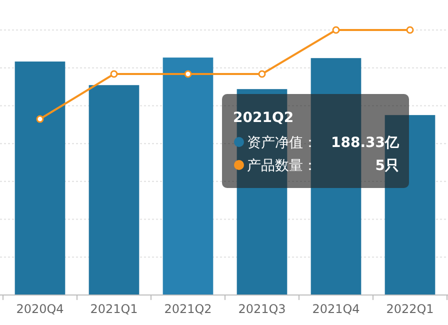 This screenshot has width=448, height=325. I want to click on annotation: 资产净值：, so click(282, 143).